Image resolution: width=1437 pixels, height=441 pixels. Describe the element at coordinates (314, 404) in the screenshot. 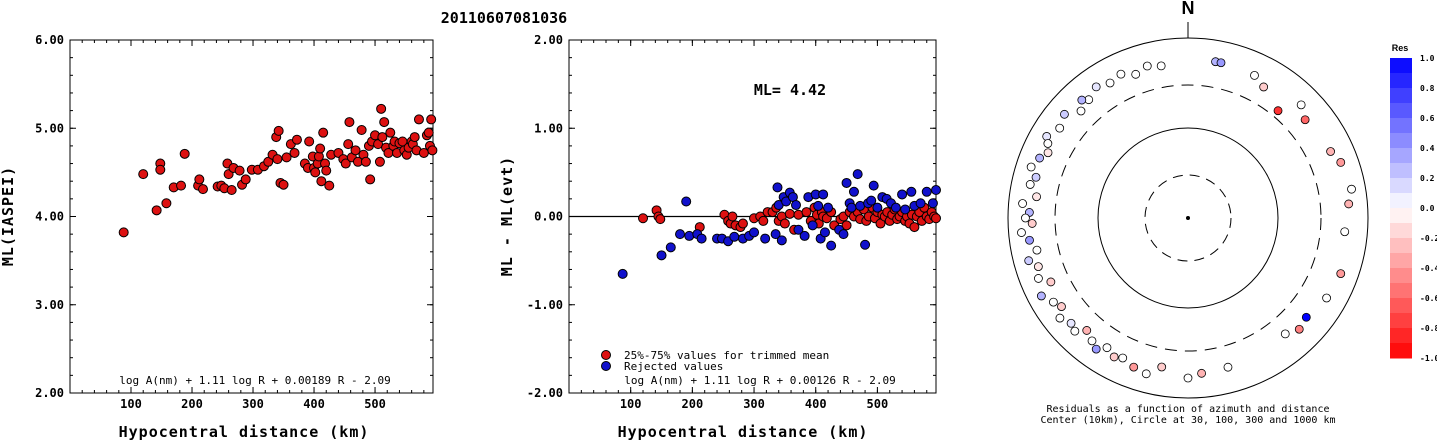

I see `x-tick-label: 400` at that location.